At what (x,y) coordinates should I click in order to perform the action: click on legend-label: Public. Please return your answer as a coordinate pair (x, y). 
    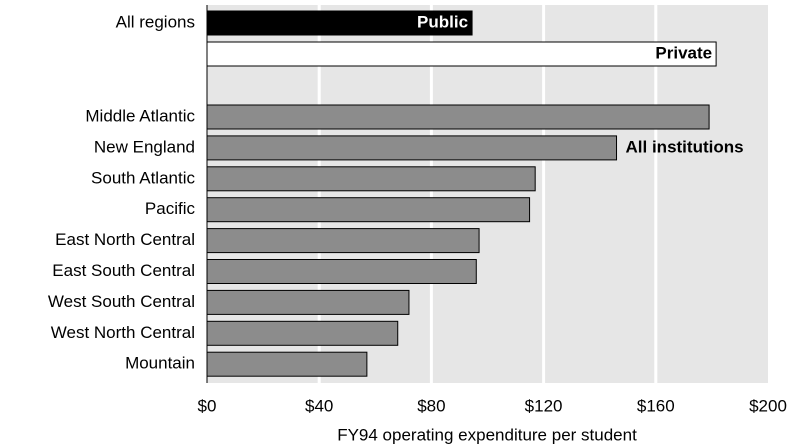
    Looking at the image, I should click on (442, 21).